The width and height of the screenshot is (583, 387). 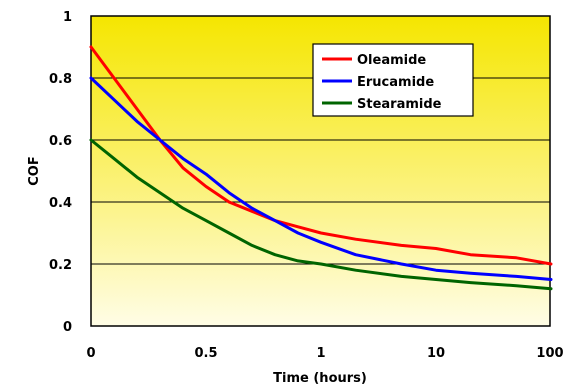 I want to click on x-tick-label: 10, so click(x=436, y=353).